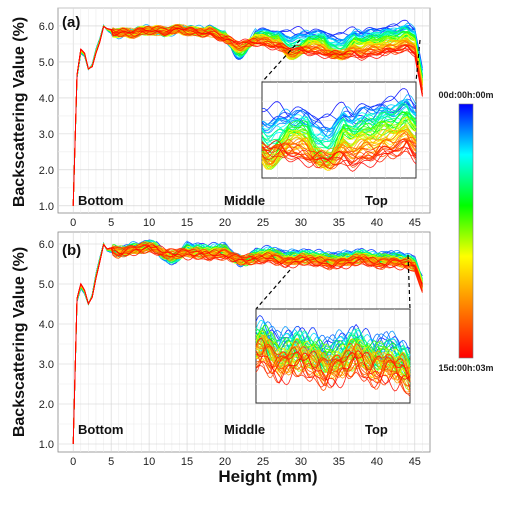 The height and width of the screenshot is (506, 518). I want to click on colorbar-bar, so click(466, 231).